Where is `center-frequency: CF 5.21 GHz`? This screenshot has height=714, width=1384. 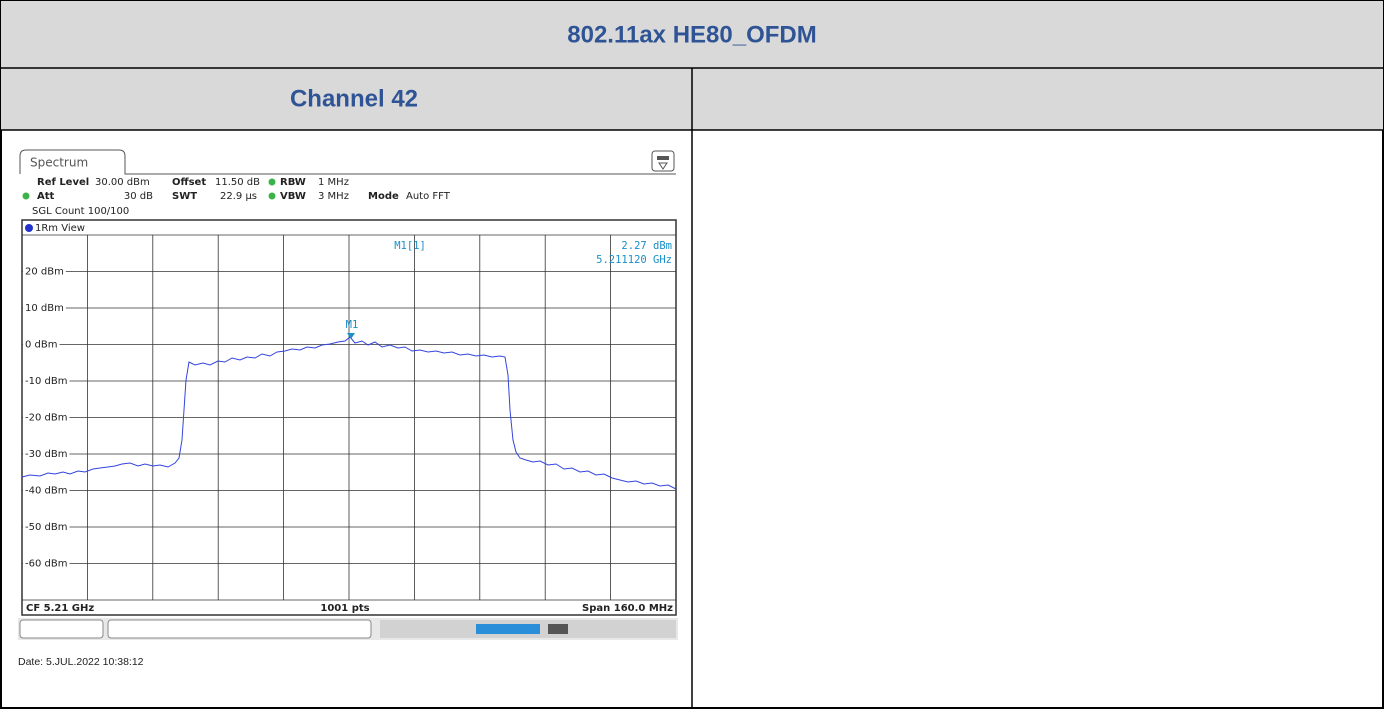 center-frequency: CF 5.21 GHz is located at coordinates (60, 608).